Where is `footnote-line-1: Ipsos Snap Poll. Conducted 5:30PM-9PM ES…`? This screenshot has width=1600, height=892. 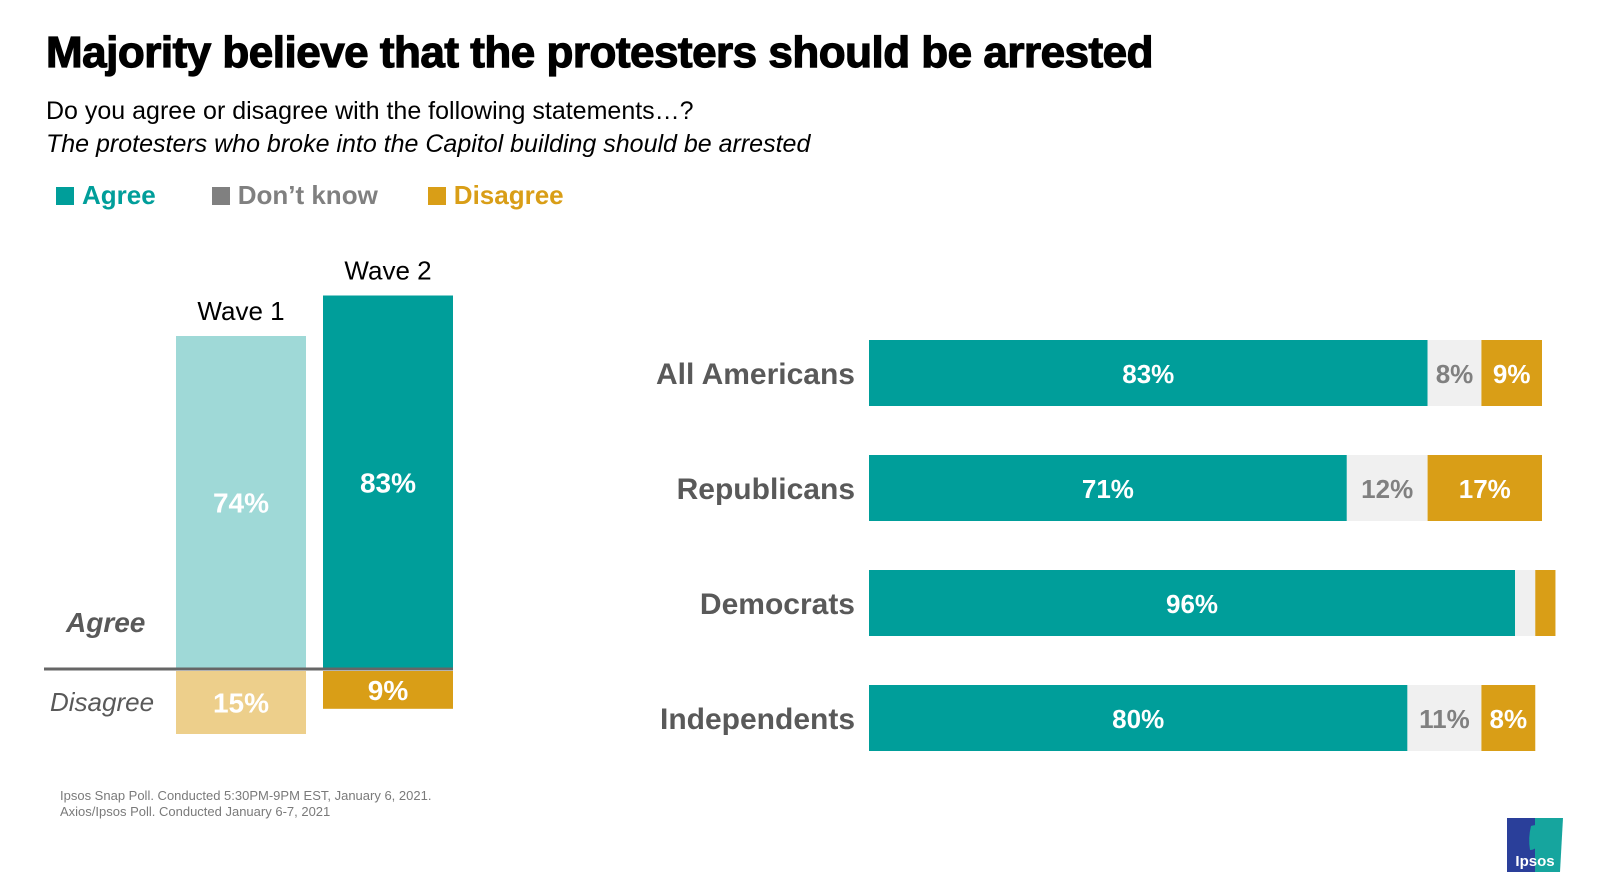 footnote-line-1: Ipsos Snap Poll. Conducted 5:30PM-9PM ES… is located at coordinates (246, 795).